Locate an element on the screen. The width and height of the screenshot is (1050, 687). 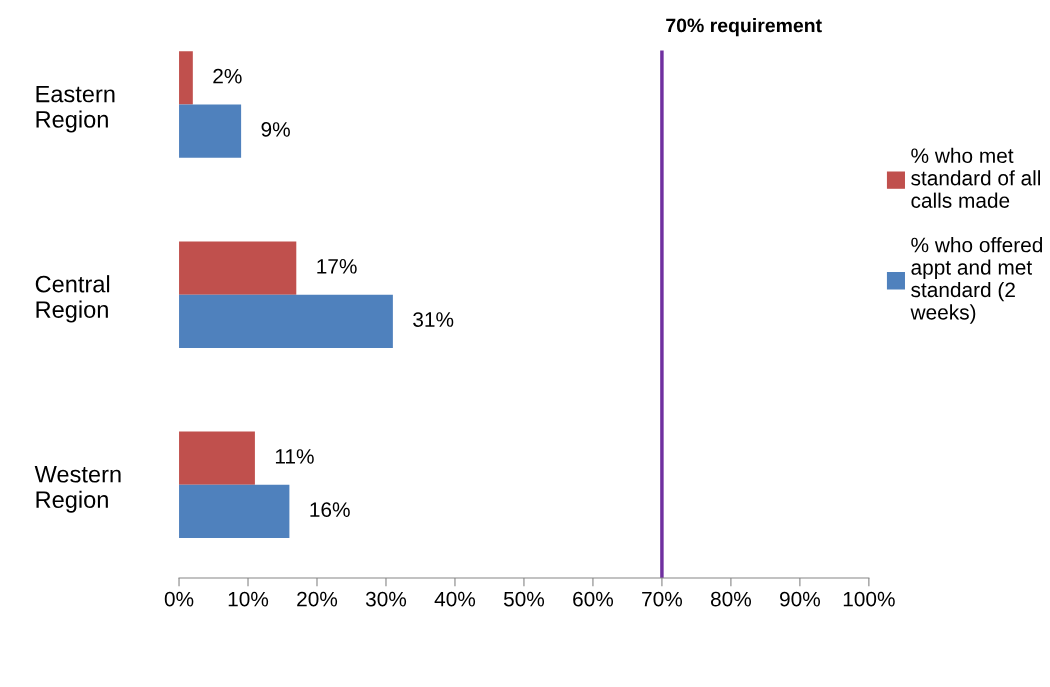
text: 16% is located at coordinates (330, 510).